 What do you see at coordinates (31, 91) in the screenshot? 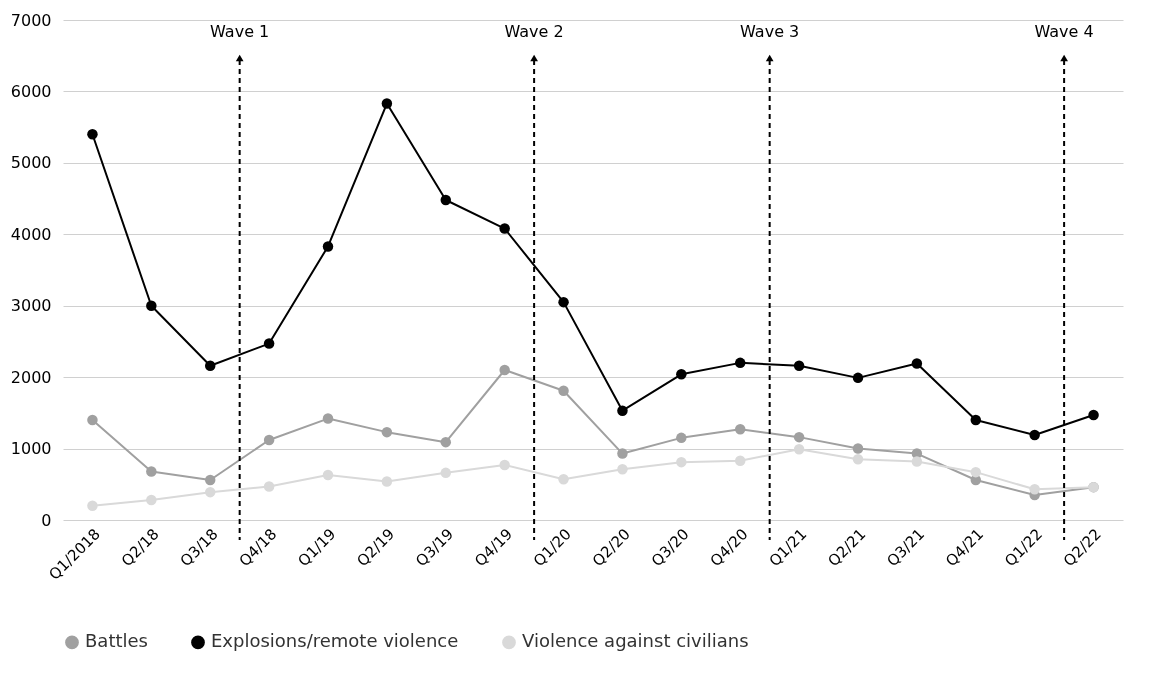
I see `y-tick-label: 6000` at bounding box center [31, 91].